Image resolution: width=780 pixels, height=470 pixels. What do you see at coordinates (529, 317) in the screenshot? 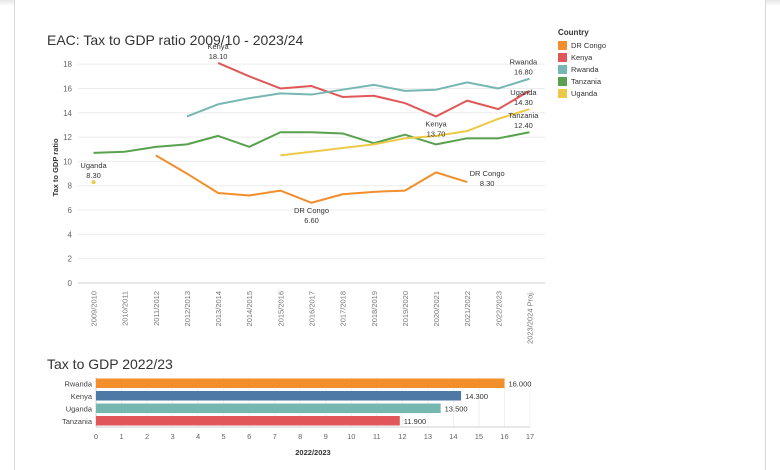
I see `x-tick-label: 2023/2024 Proj.` at bounding box center [529, 317].